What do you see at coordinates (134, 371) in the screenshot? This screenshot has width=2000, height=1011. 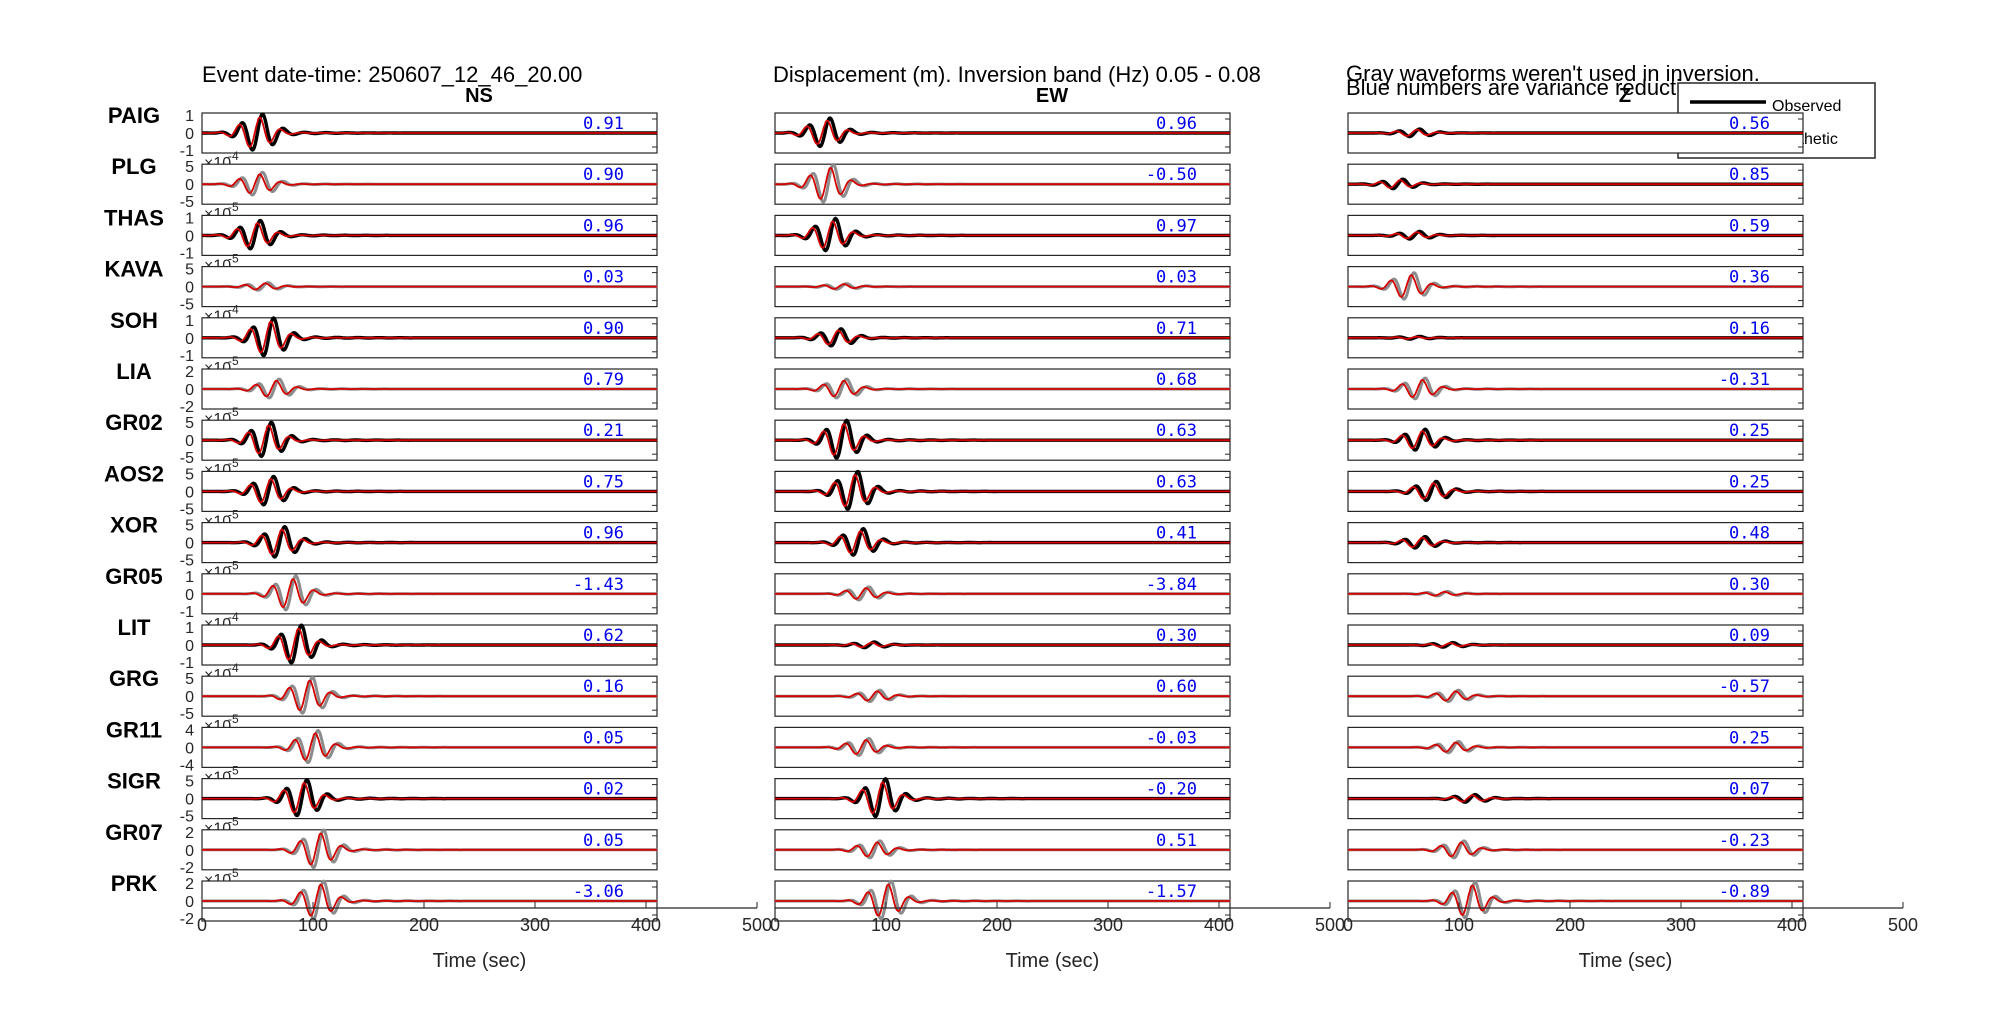 I see `station-label-lia: LIA` at bounding box center [134, 371].